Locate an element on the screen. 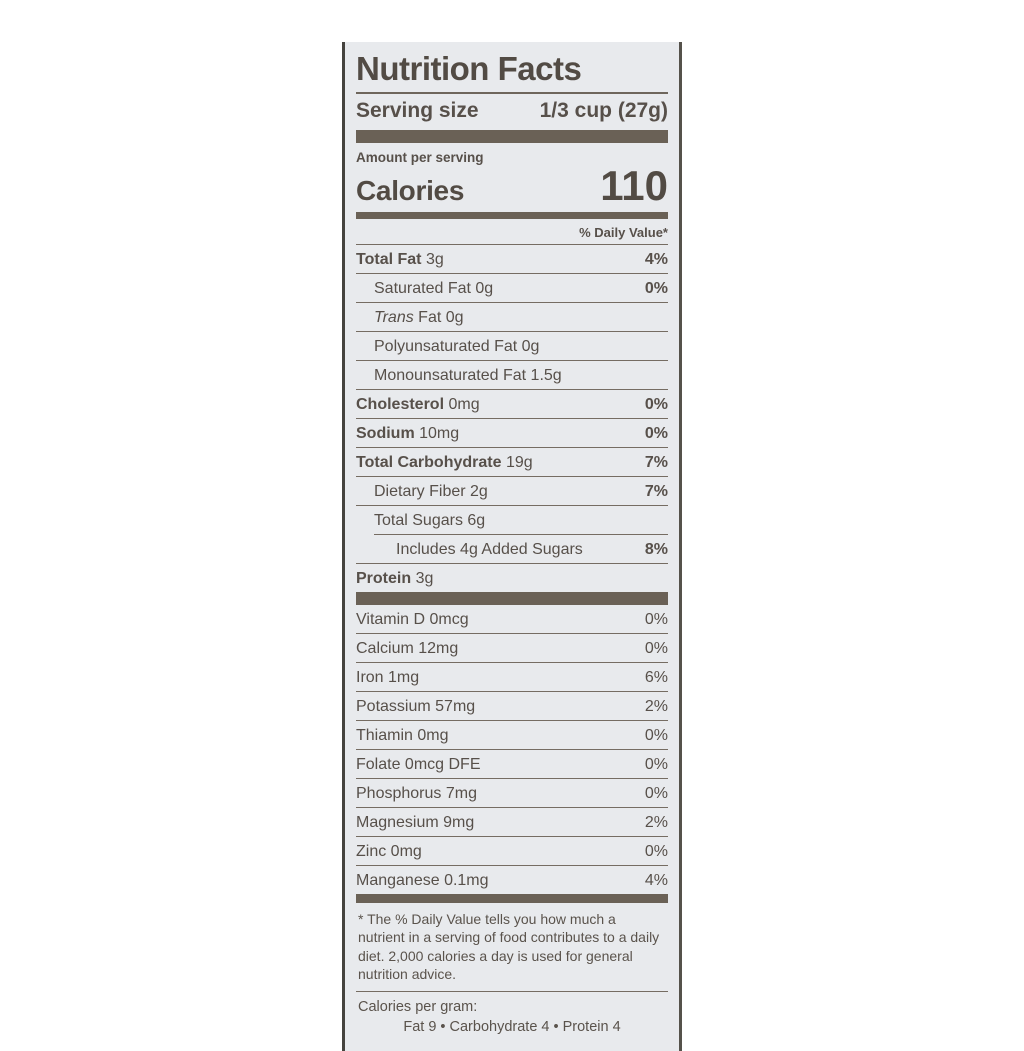 This screenshot has height=1051, width=1024. daily-value-header: % Daily Value* is located at coordinates (512, 232).